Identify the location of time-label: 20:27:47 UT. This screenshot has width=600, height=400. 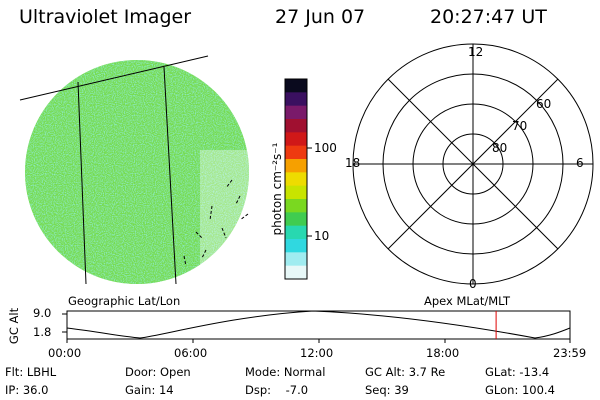
(488, 17).